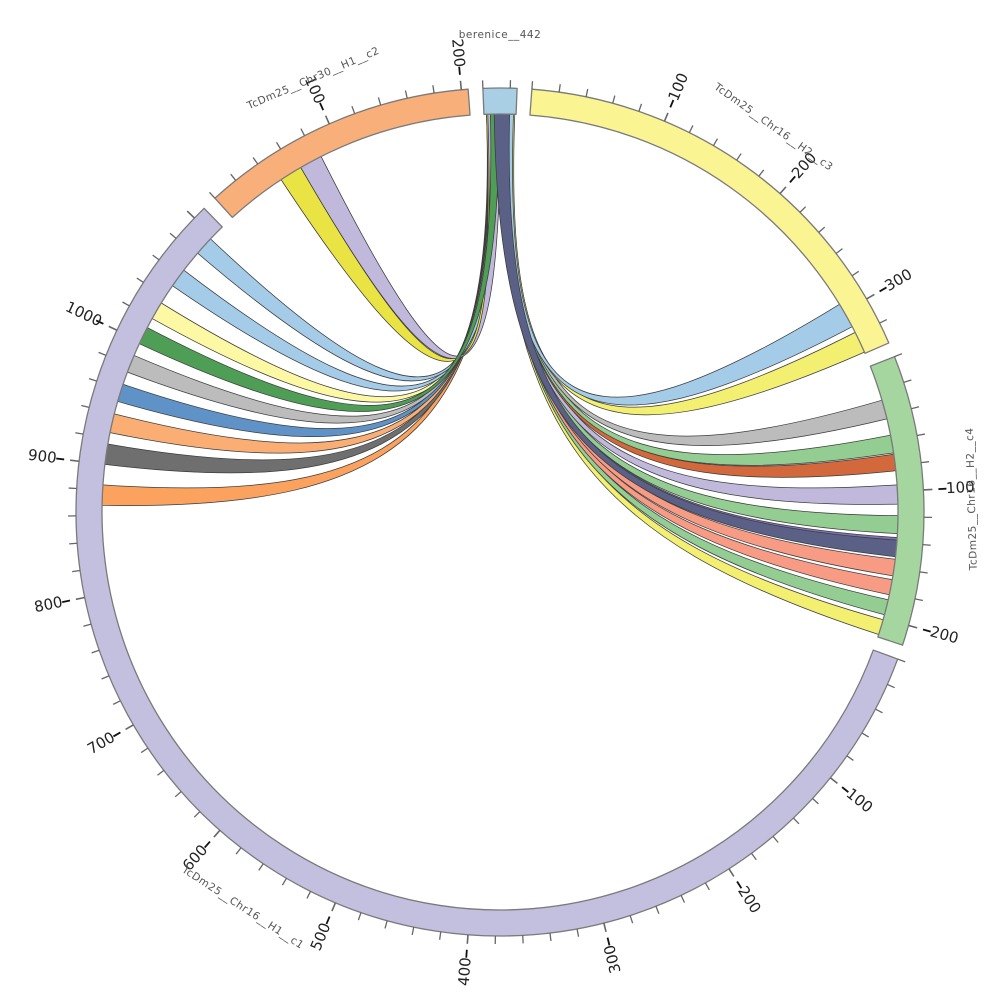  Describe the element at coordinates (897, 500) in the screenshot. I see `segment-arc-c4` at that location.